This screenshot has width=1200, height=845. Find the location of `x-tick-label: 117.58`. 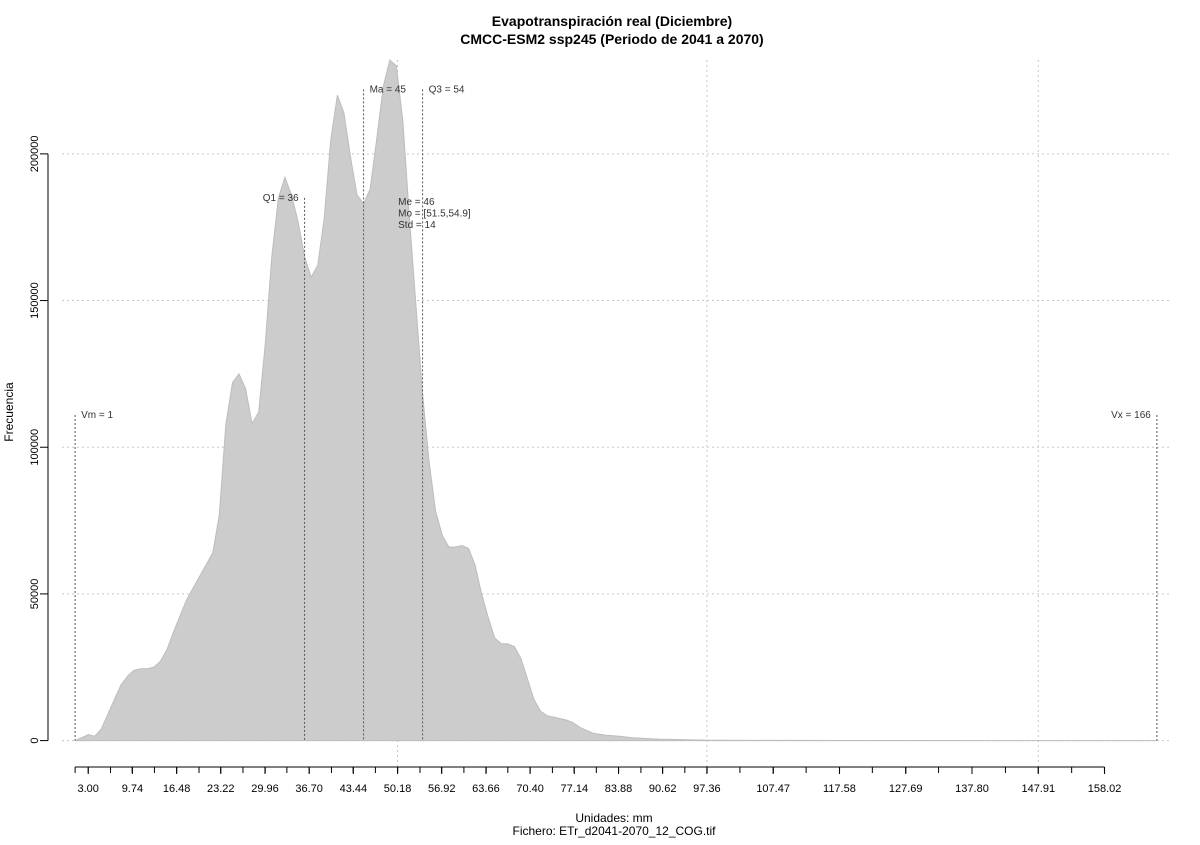

x-tick-label: 117.58 is located at coordinates (839, 789).